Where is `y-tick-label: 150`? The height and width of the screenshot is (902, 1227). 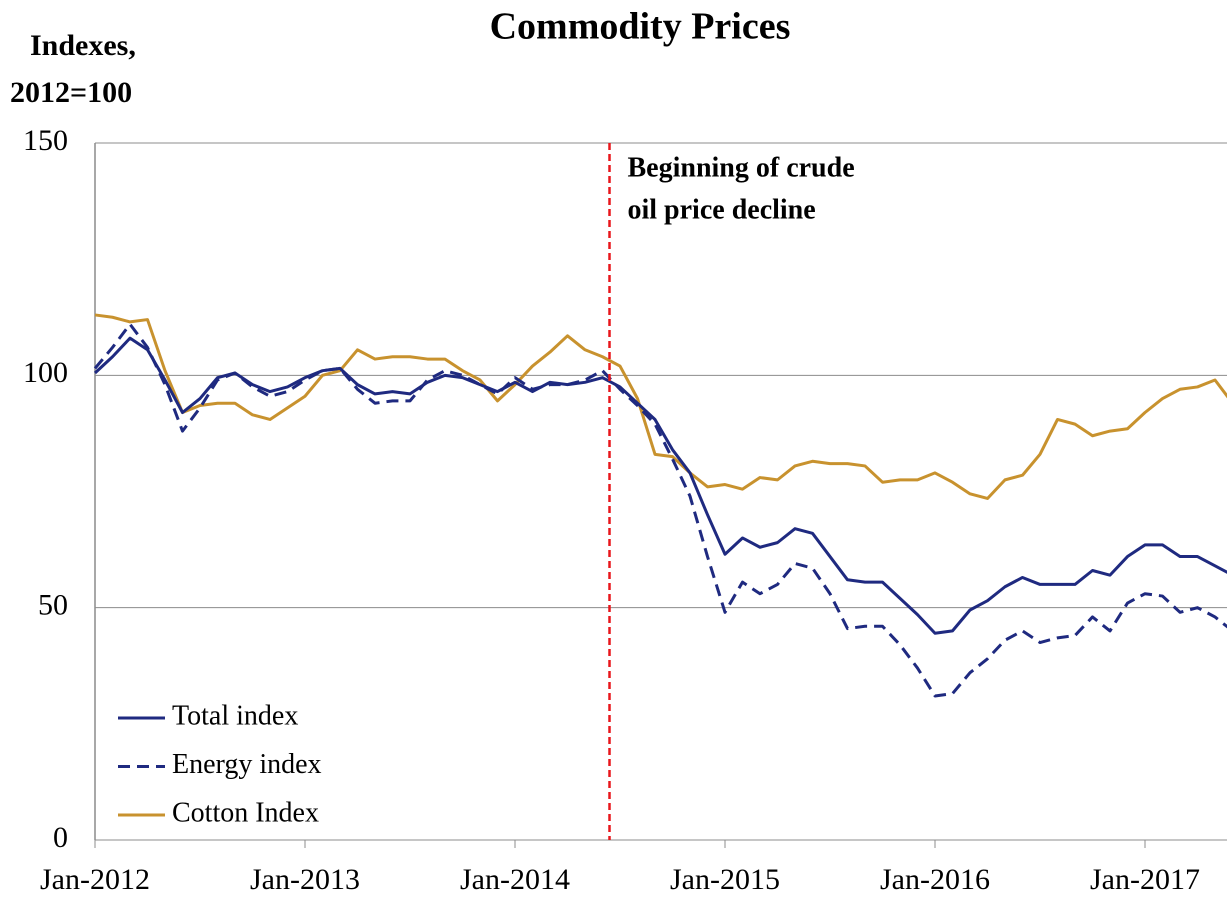
y-tick-label: 150 is located at coordinates (45, 140).